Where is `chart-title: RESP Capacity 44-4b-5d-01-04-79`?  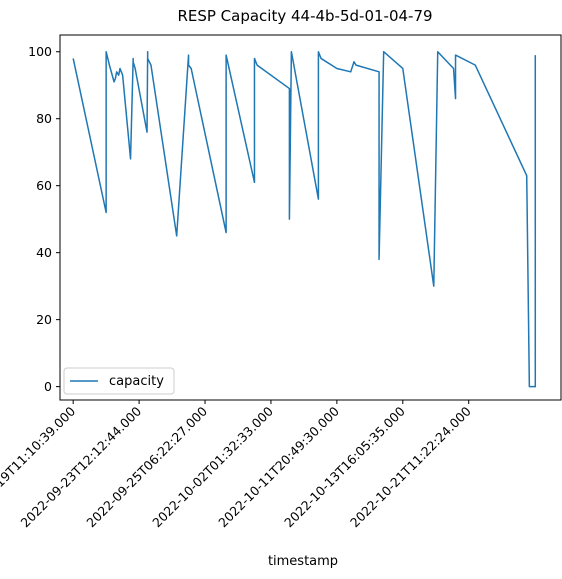 chart-title: RESP Capacity 44-4b-5d-01-04-79 is located at coordinates (304, 16).